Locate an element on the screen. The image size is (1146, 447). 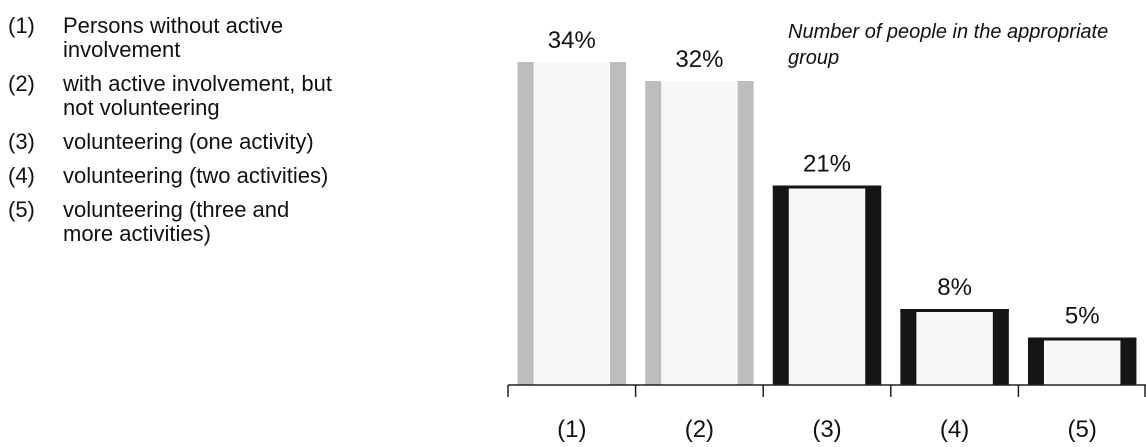
bar: 5% is located at coordinates (1082, 344).